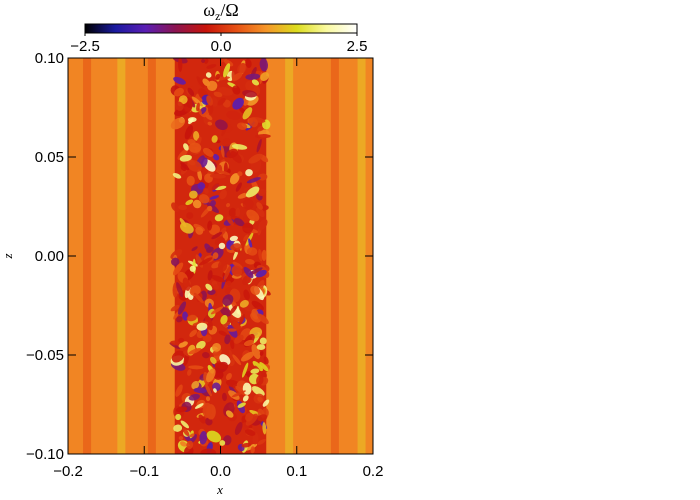 The width and height of the screenshot is (700, 500). I want to click on colorbar-tick-label: −2.5, so click(85, 46).